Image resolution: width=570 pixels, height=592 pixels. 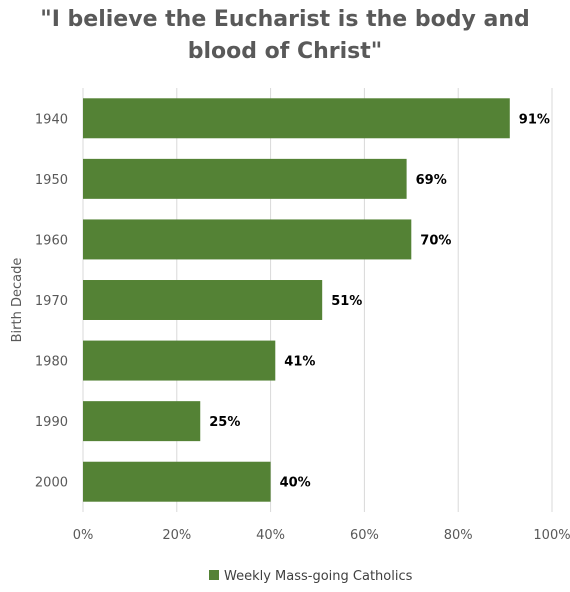 What do you see at coordinates (51, 483) in the screenshot?
I see `y-tick-label: 2000` at bounding box center [51, 483].